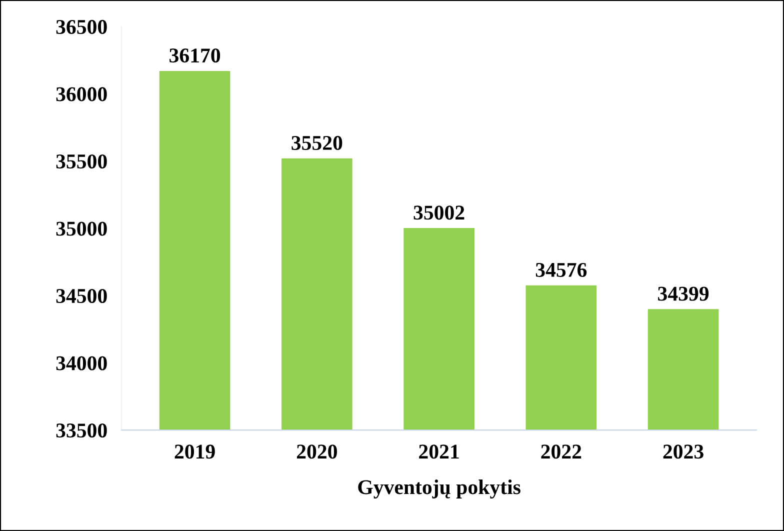  I want to click on y-tick-label: 36500, so click(81, 27).